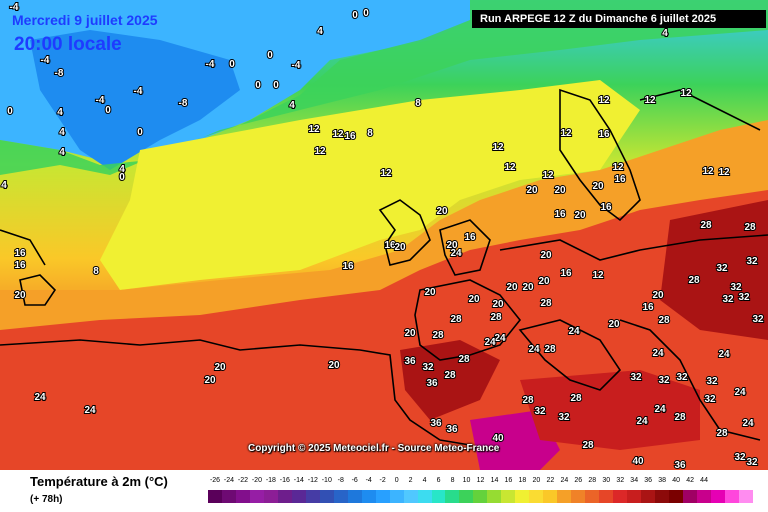 Image resolution: width=768 pixels, height=512 pixels. I want to click on forecast-date: Mercredi 9 juillet 2025, so click(85, 20).